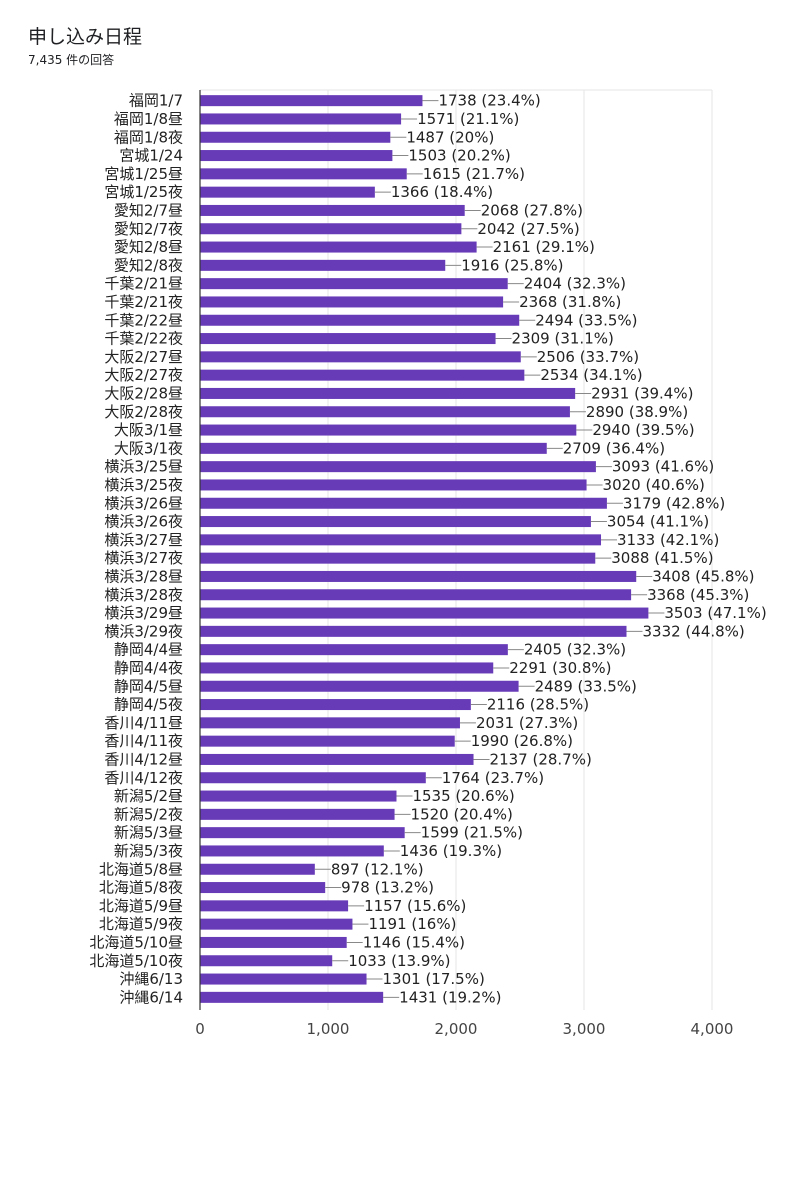 The image size is (793, 1200). Describe the element at coordinates (463, 796) in the screenshot. I see `data-label: 1535 (20.6%)` at that location.